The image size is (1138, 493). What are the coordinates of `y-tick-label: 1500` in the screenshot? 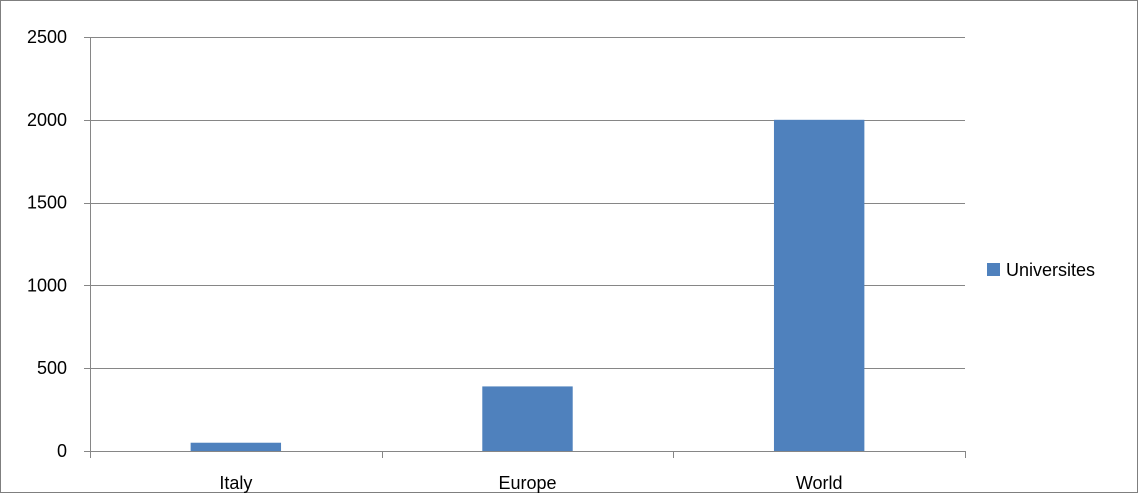 It's located at (47, 203).